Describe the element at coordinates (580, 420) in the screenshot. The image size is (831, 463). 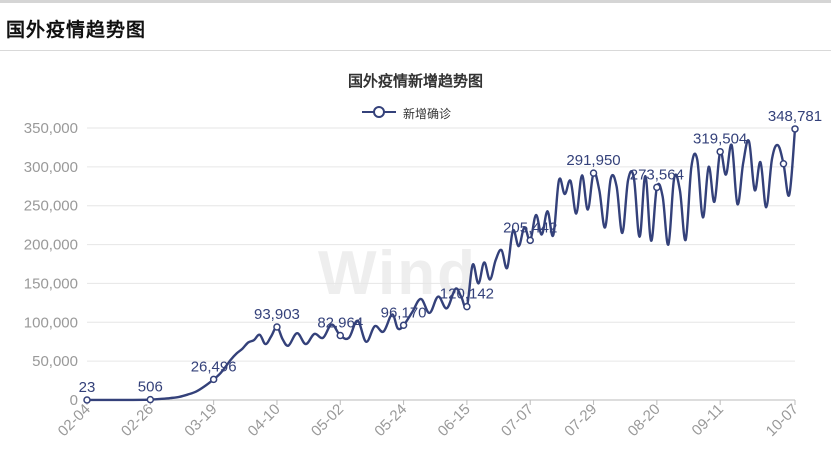
I see `x-tick-label: 07-29` at that location.